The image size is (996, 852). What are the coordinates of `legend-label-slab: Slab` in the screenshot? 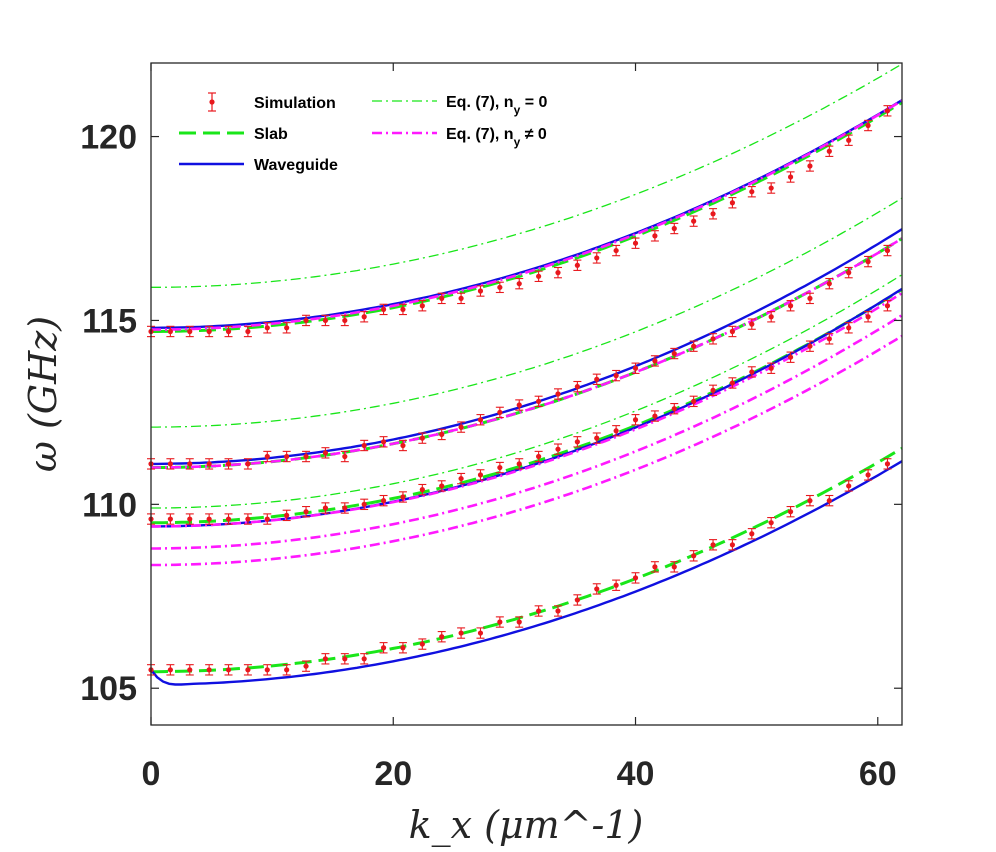 It's located at (271, 134).